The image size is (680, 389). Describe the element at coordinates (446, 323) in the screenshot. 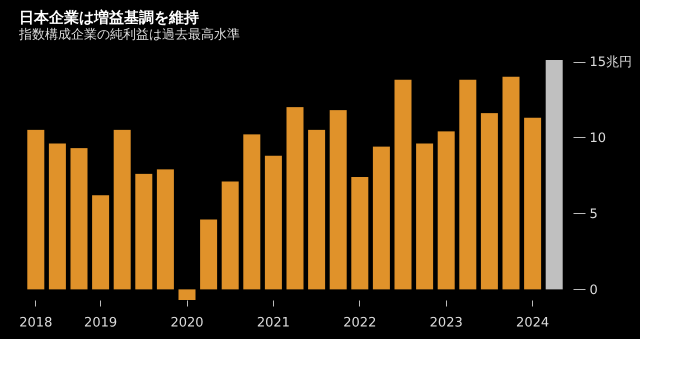

I see `x-tick-label: 2023` at that location.